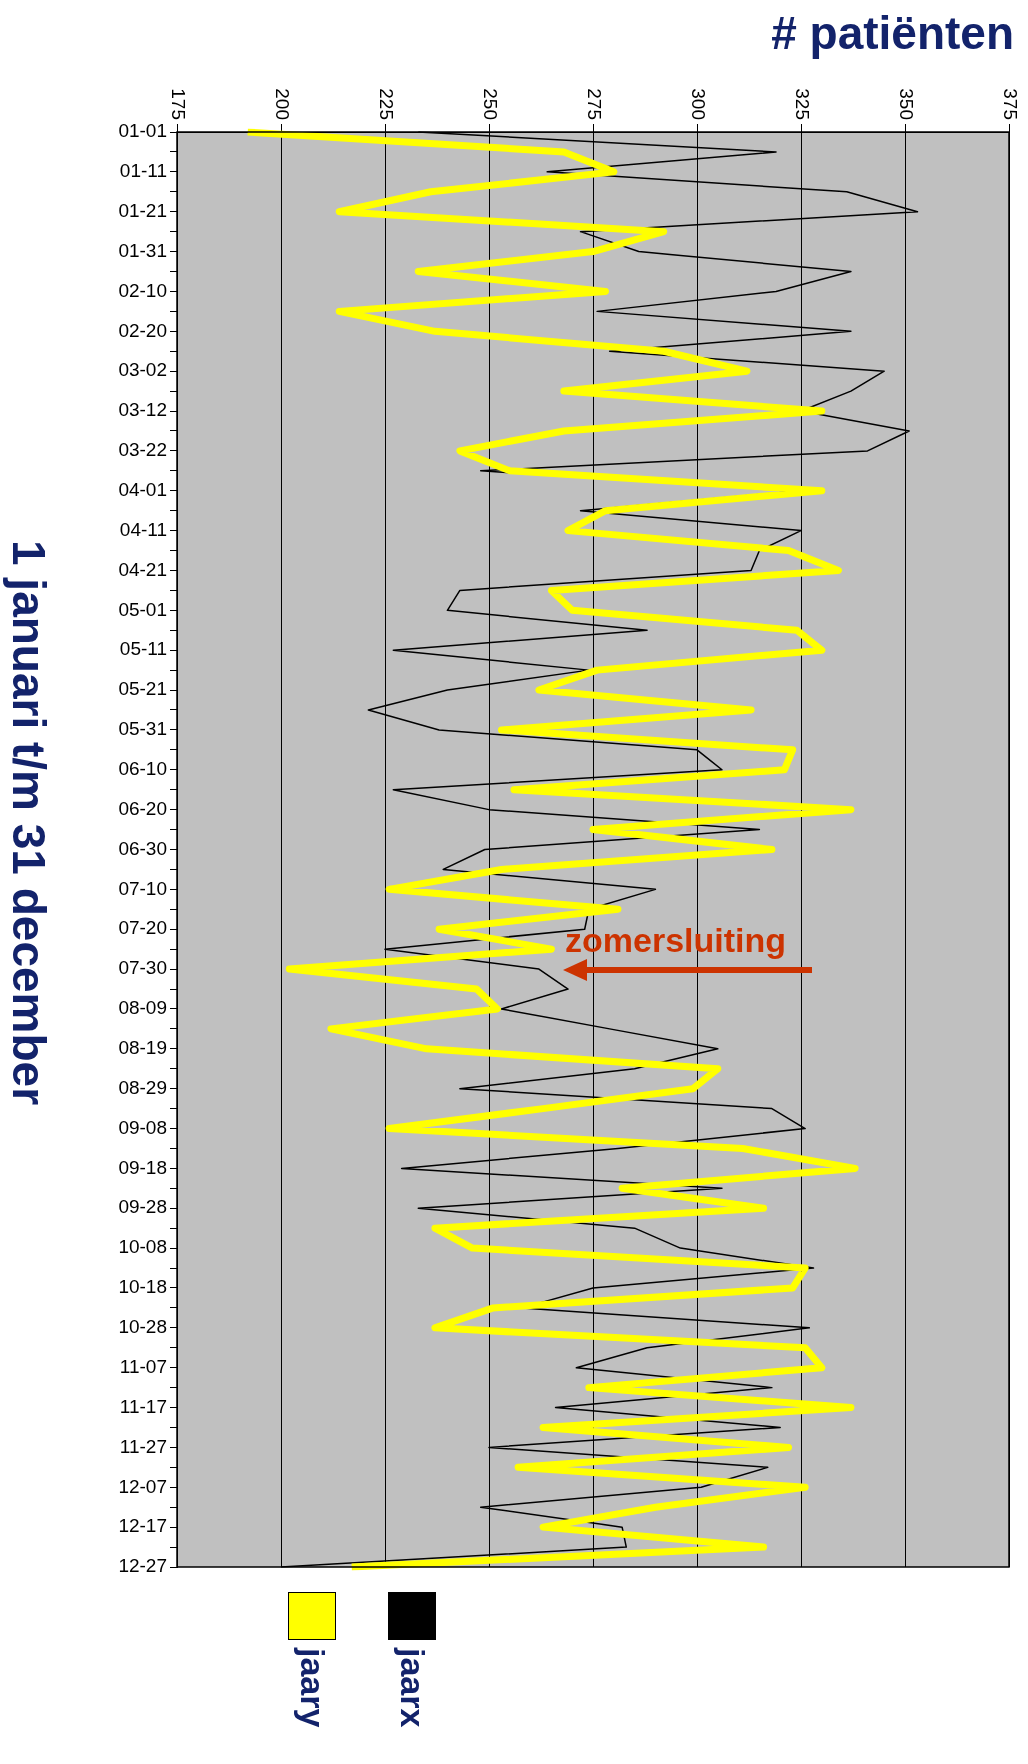 The width and height of the screenshot is (1028, 1764). What do you see at coordinates (143, 1366) in the screenshot?
I see `y-tick-label: 11-07` at bounding box center [143, 1366].